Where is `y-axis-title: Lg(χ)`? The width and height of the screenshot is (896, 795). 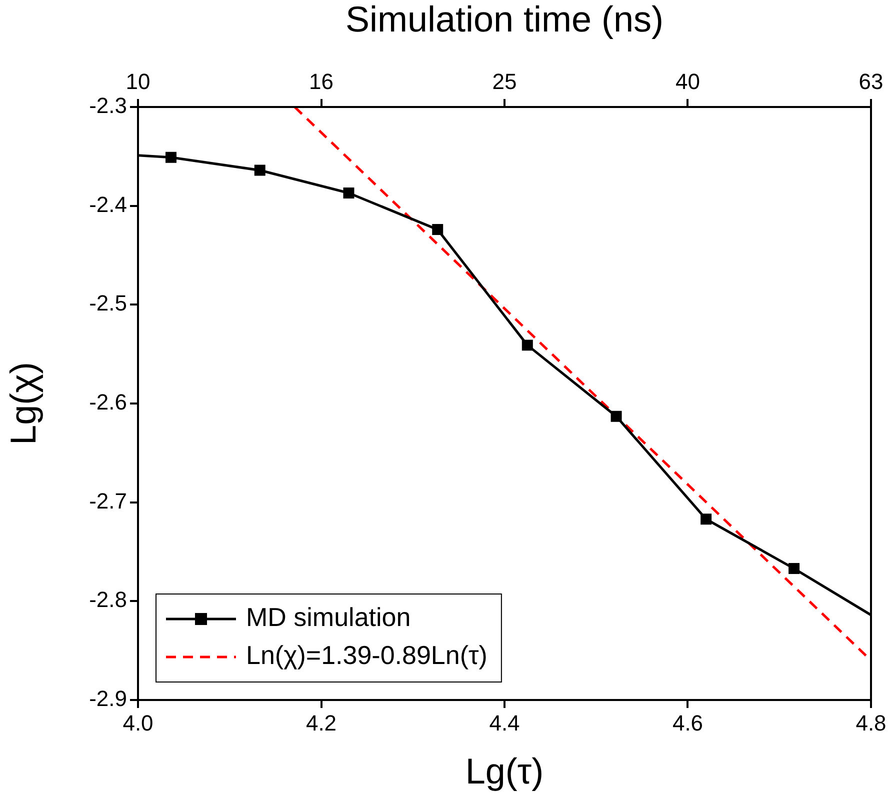 y-axis-title: Lg(χ) is located at coordinates (23, 403).